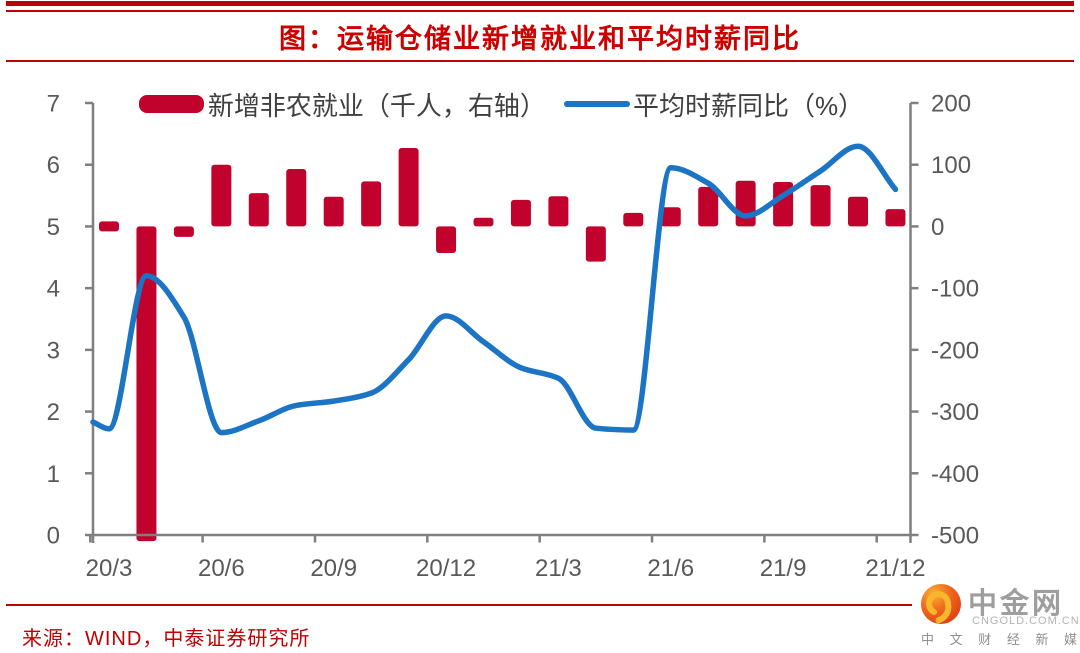 Image resolution: width=1080 pixels, height=653 pixels. What do you see at coordinates (820, 206) in the screenshot?
I see `bar-21/10` at bounding box center [820, 206].